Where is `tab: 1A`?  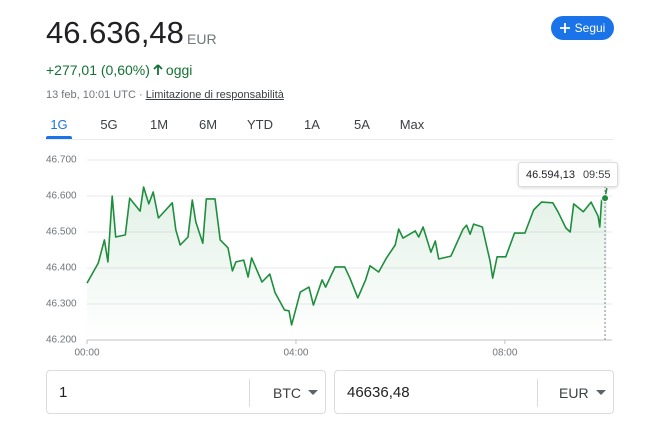
tab: 1A is located at coordinates (312, 124).